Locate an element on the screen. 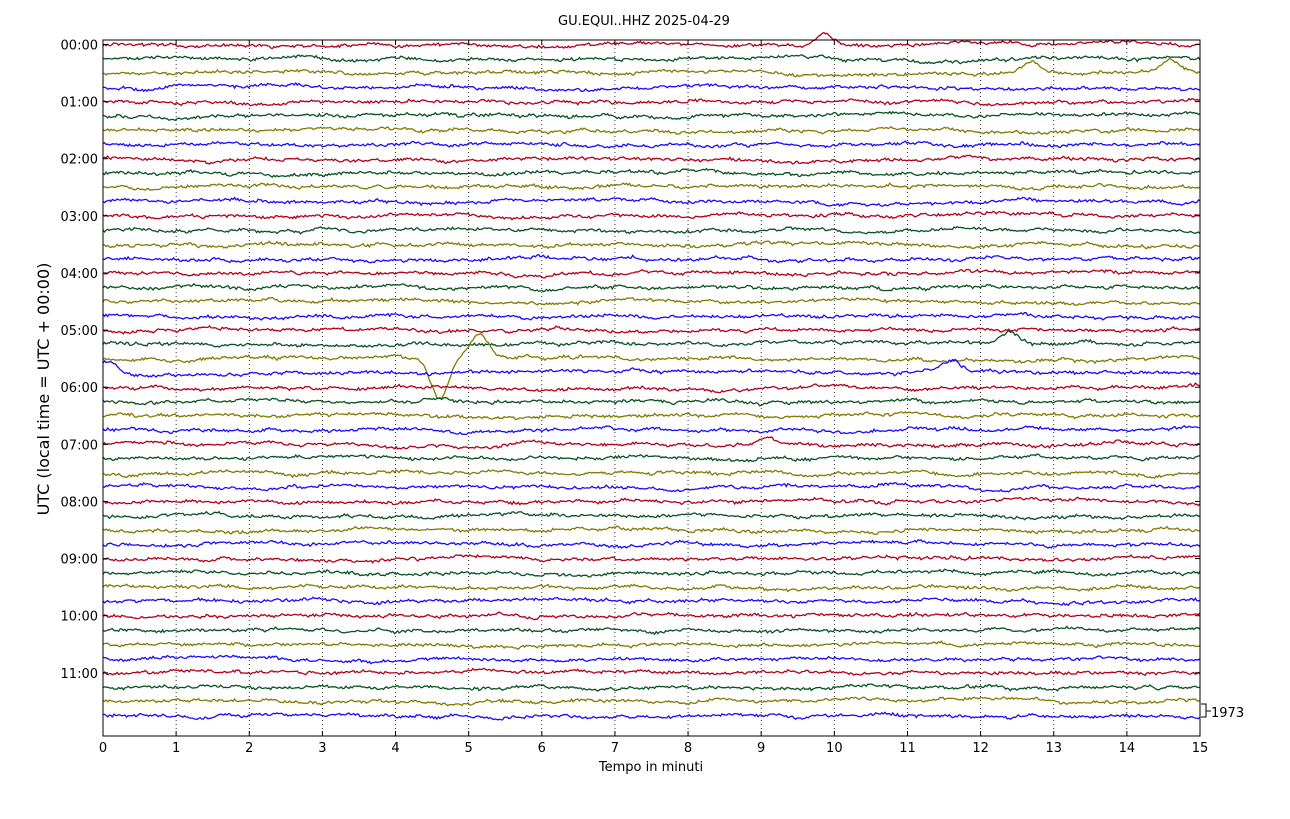  x-axis-label: Tempo in minuti is located at coordinates (650, 767).